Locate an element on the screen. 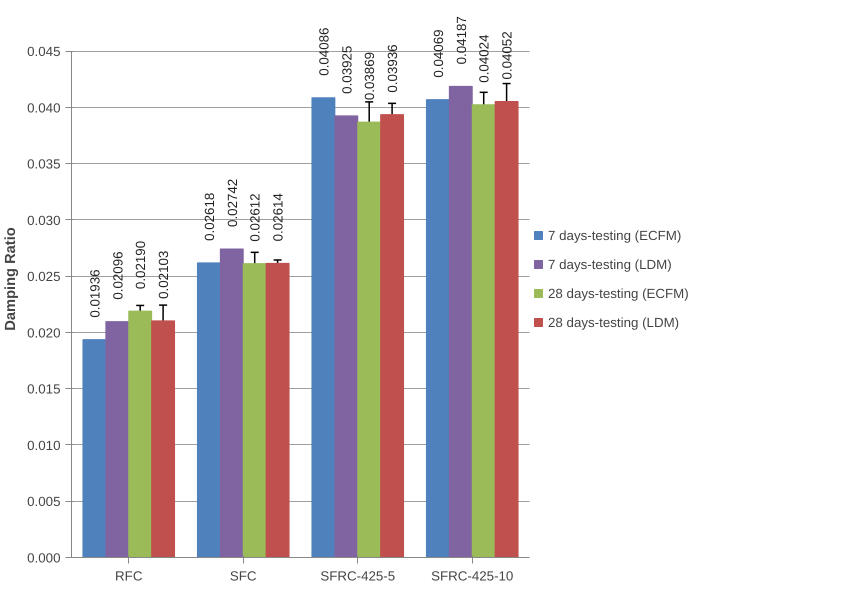  data-label: 0.04187 is located at coordinates (461, 40).